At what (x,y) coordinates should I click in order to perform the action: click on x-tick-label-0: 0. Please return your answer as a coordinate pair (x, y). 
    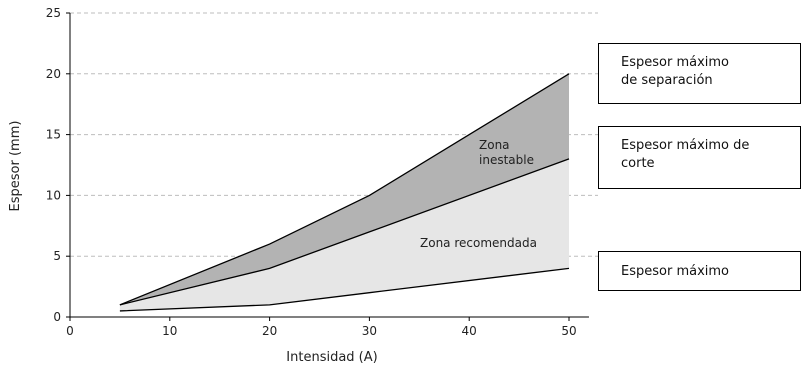
    Looking at the image, I should click on (70, 331).